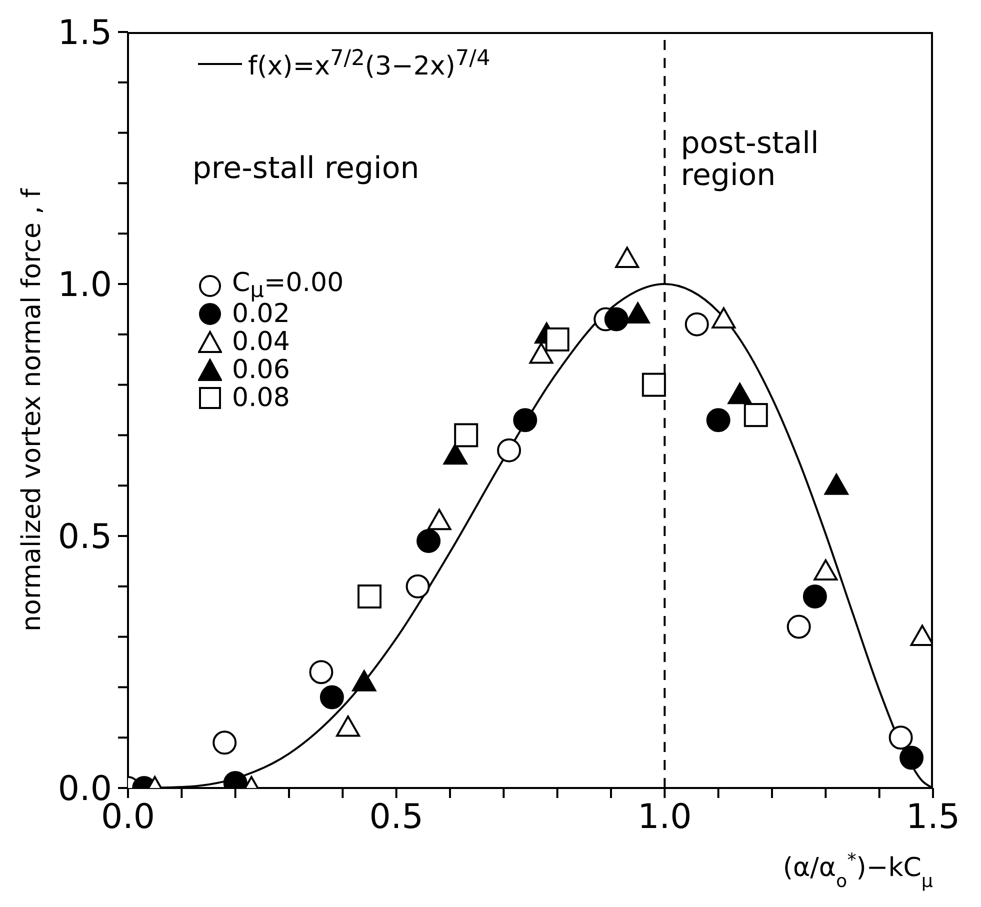  Describe the element at coordinates (288, 286) in the screenshot. I see `legend-label: C$_{μ}$=0.00` at that location.